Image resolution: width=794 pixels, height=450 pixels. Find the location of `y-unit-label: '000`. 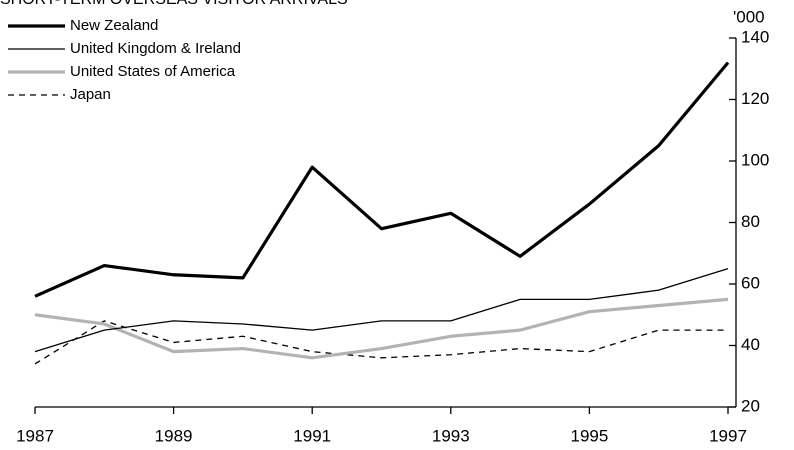

y-unit-label: '000 is located at coordinates (749, 16).